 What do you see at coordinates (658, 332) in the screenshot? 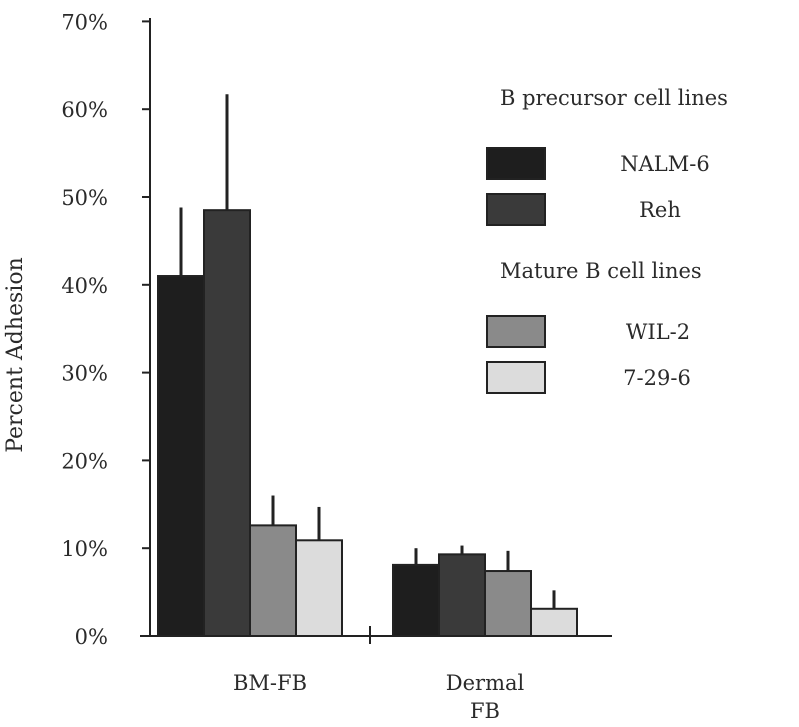
I see `legend-label: WIL-2` at bounding box center [658, 332].